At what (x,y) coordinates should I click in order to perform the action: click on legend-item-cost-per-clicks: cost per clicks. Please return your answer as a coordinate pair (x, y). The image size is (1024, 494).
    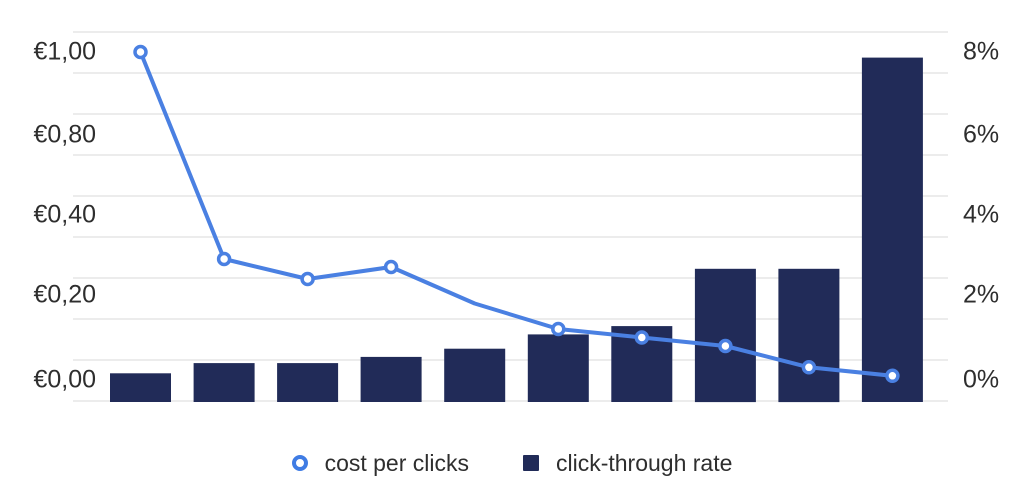
    Looking at the image, I should click on (380, 463).